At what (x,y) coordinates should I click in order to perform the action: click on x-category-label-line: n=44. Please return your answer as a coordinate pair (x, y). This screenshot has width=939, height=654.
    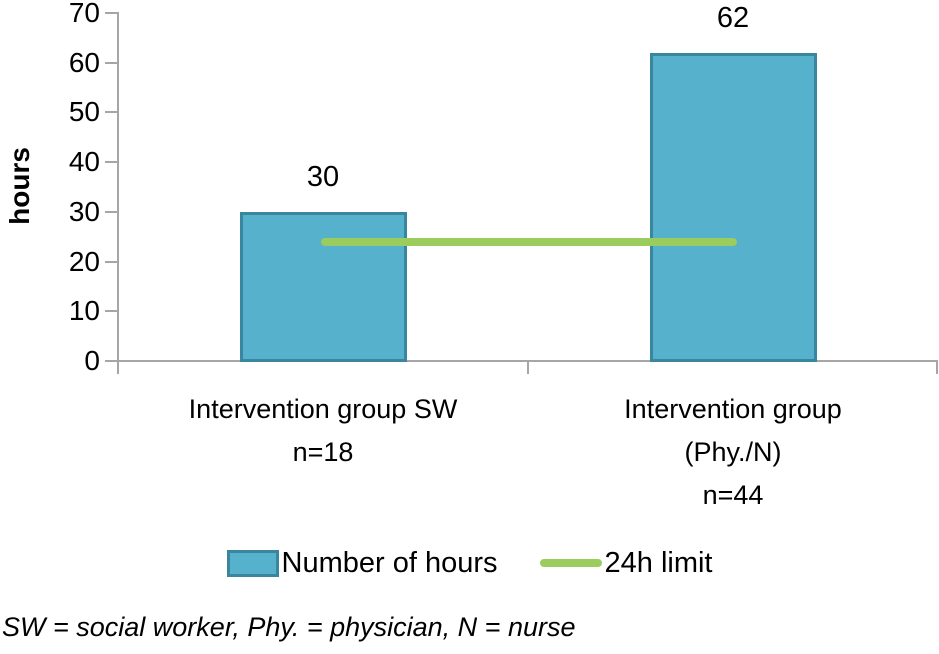
    Looking at the image, I should click on (733, 495).